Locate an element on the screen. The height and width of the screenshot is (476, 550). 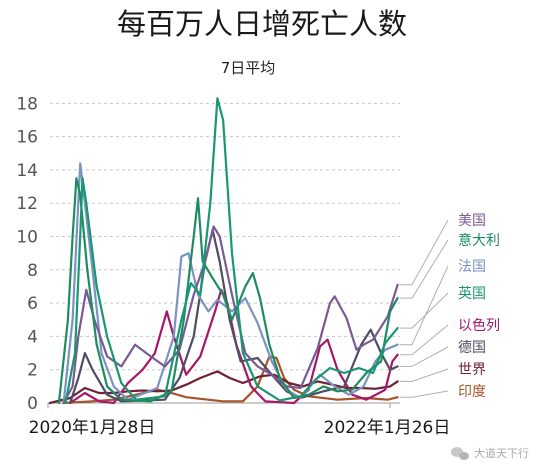
legend-item: 世界 is located at coordinates (472, 370).